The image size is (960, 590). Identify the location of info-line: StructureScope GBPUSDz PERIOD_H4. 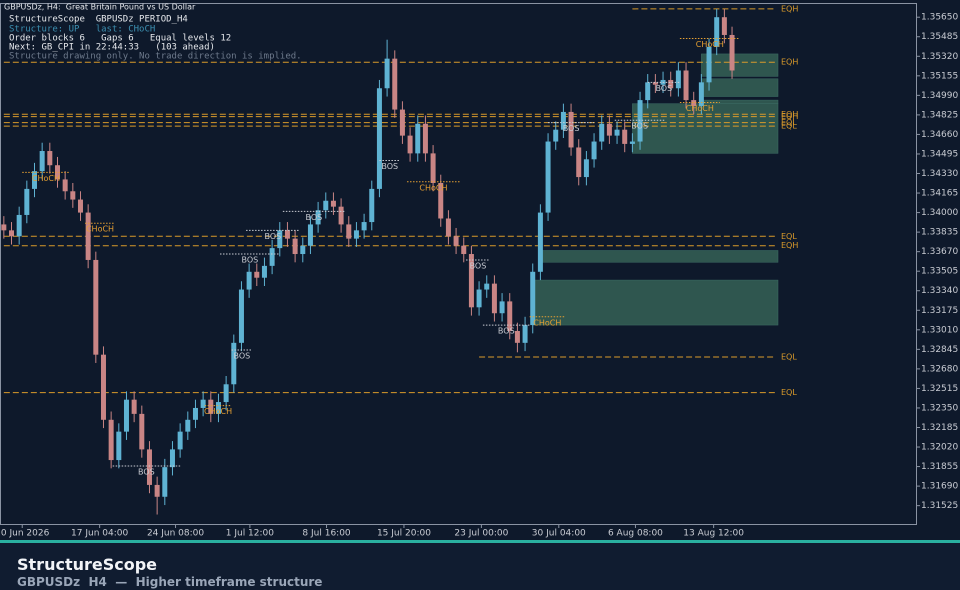
(98, 20).